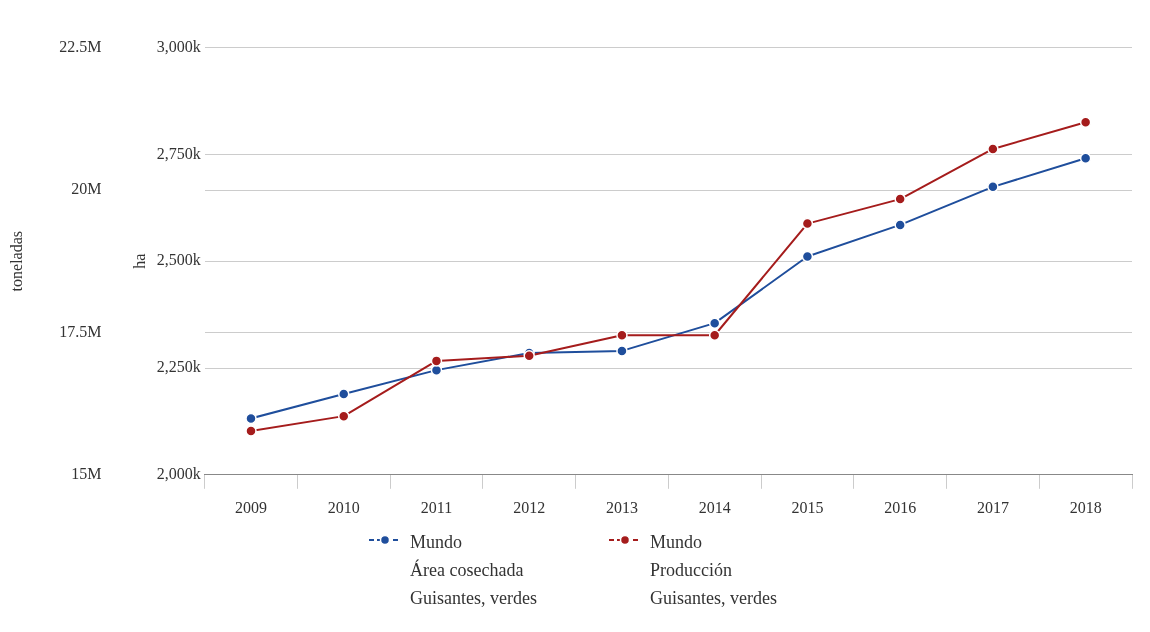  Describe the element at coordinates (178, 153) in the screenshot. I see `y-tick-label: 2,750k` at that location.